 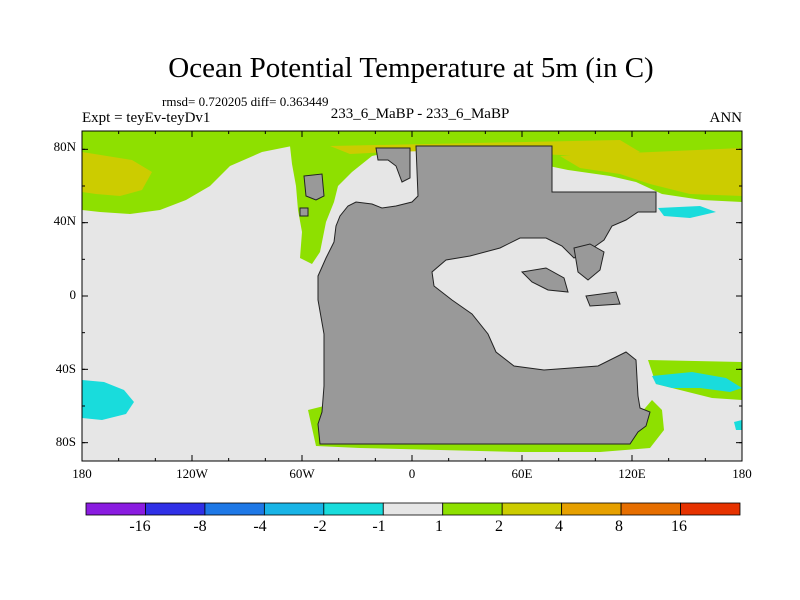 I want to click on arctic-island, so click(x=393, y=165).